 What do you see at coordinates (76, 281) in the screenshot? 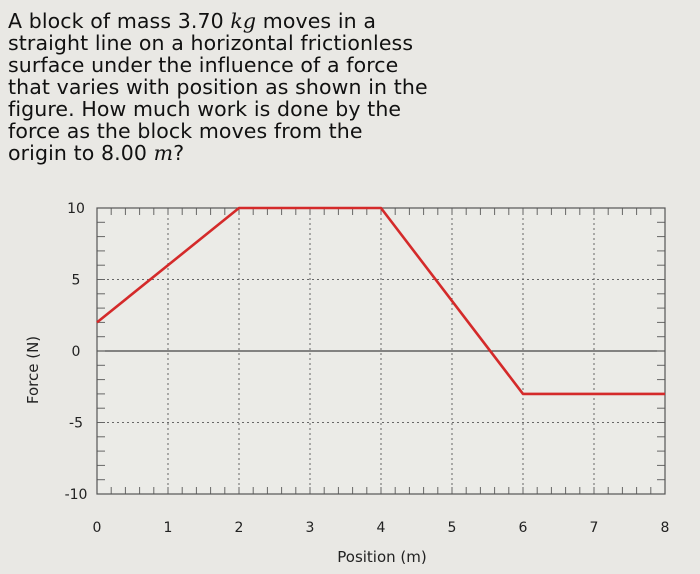
I see `y-tick-label: 5` at bounding box center [76, 281].